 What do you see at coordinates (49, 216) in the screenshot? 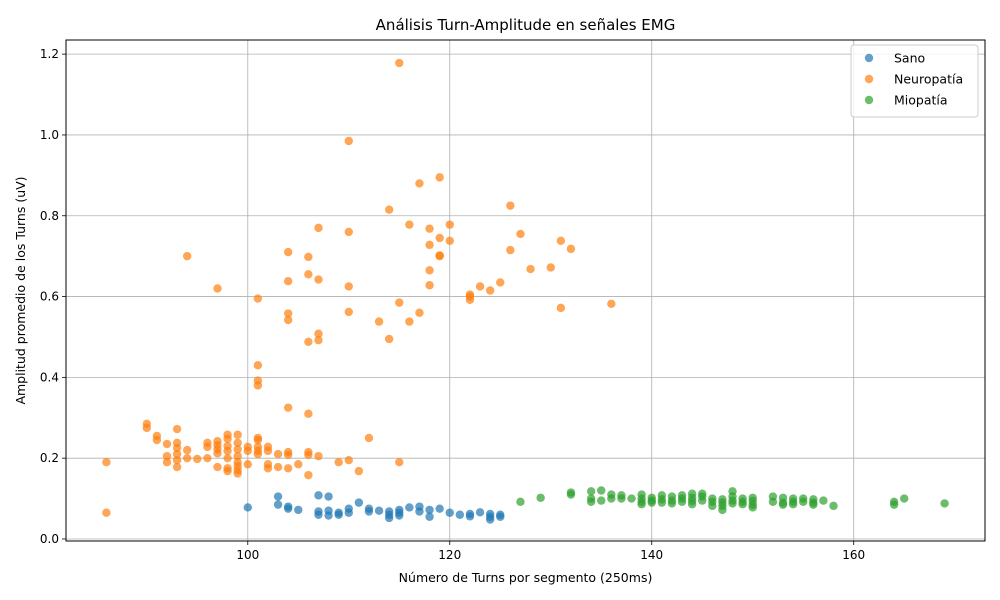
I see `y-tick-label: 0.8` at bounding box center [49, 216].